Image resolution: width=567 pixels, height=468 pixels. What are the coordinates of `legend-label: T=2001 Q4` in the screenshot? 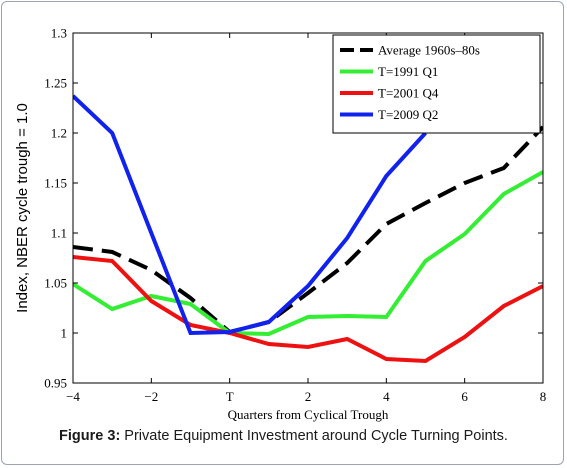 It's located at (408, 93).